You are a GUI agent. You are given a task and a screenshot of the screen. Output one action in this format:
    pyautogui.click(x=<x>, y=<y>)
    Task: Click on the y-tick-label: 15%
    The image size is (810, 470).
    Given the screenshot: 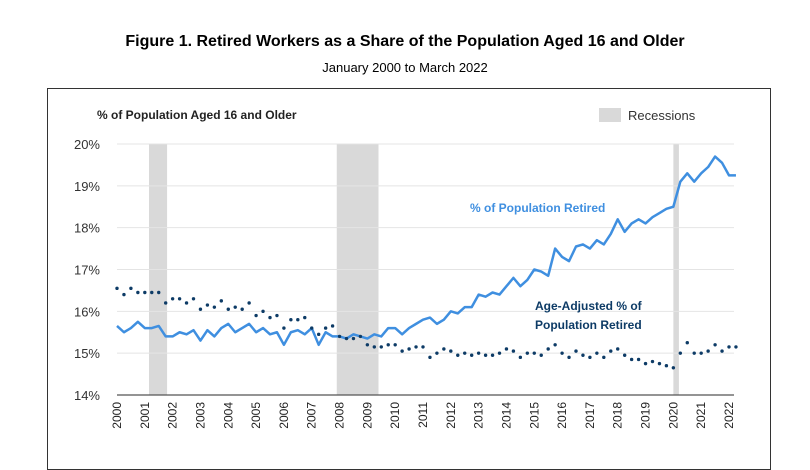 What is the action you would take?
    pyautogui.click(x=87, y=353)
    